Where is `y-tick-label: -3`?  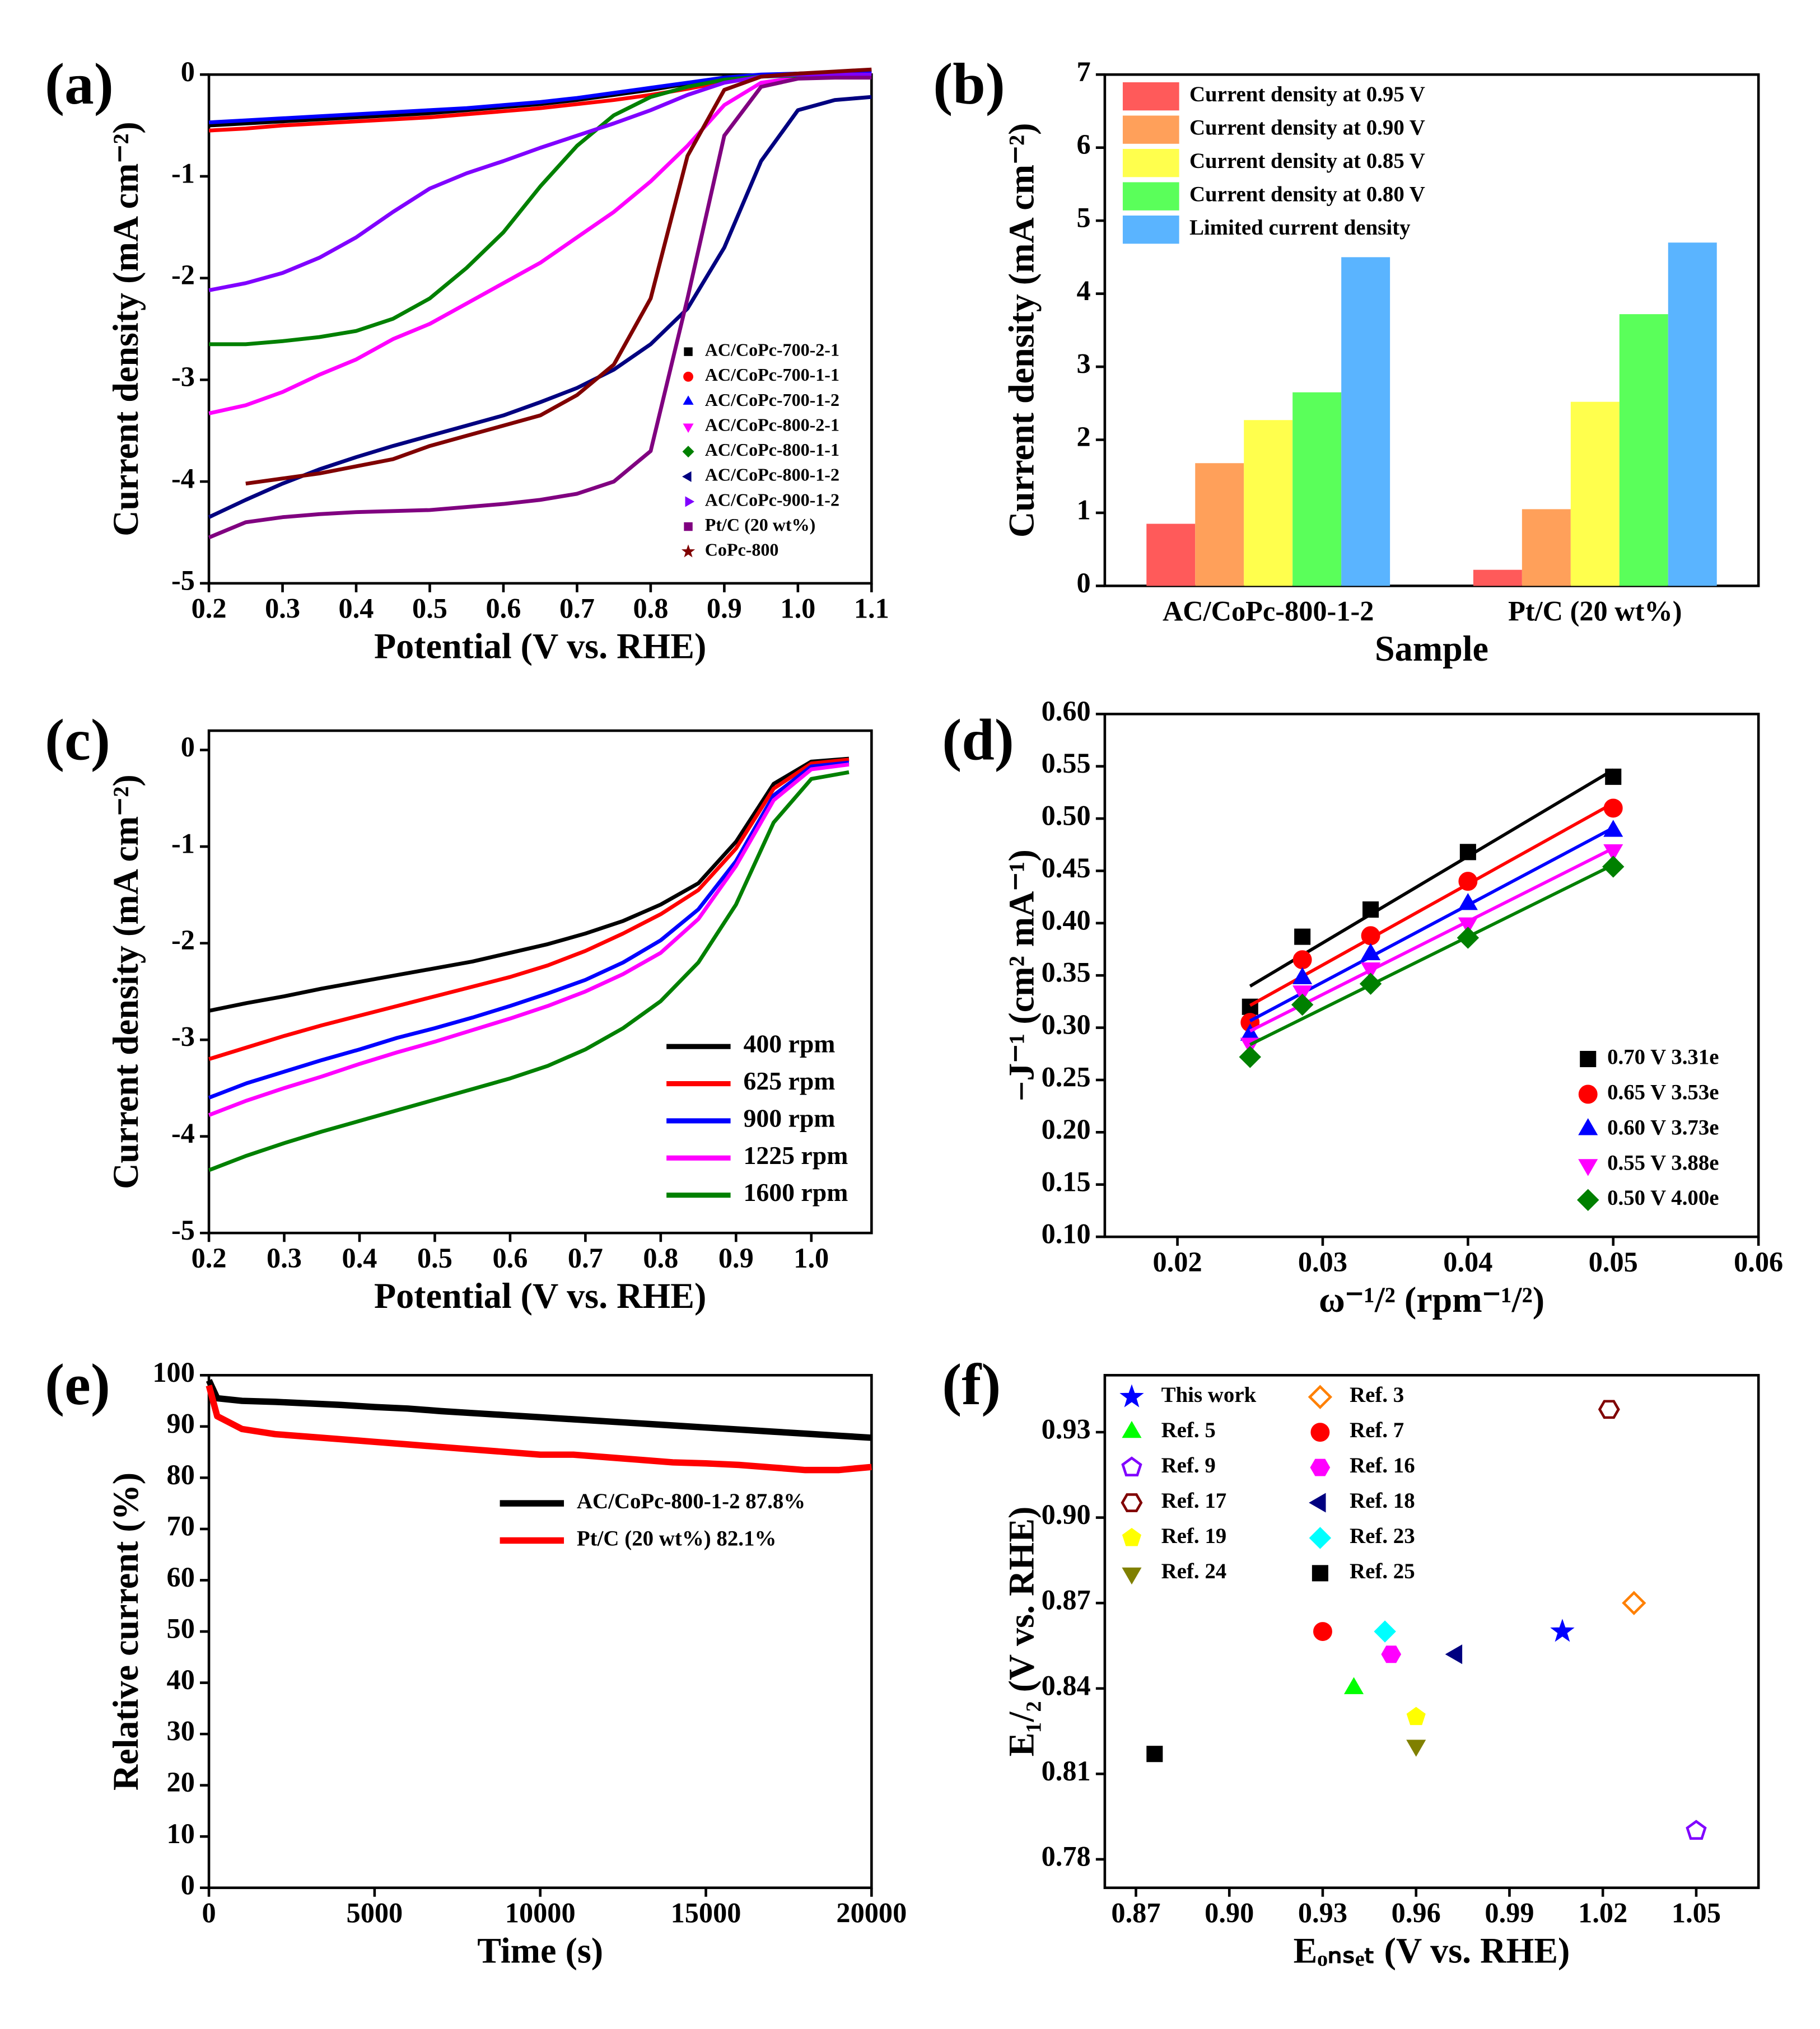 y-tick-label: -3 is located at coordinates (183, 1037).